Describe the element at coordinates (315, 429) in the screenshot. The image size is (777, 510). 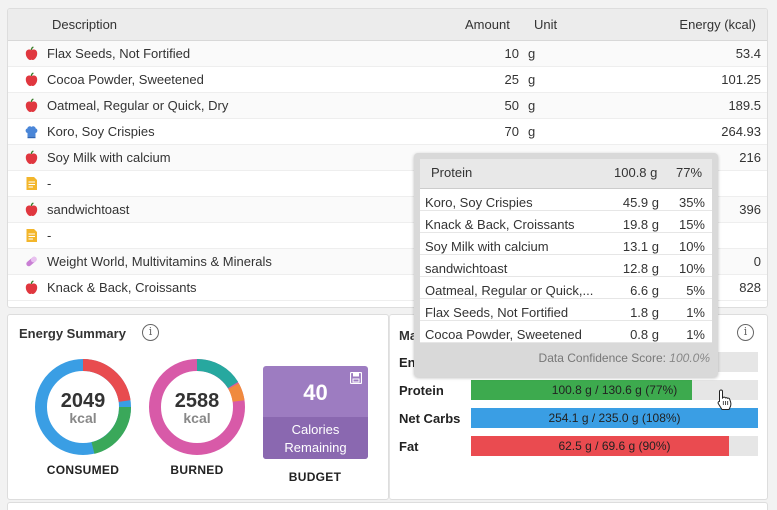
I see `budget-label-line1: Calories` at that location.